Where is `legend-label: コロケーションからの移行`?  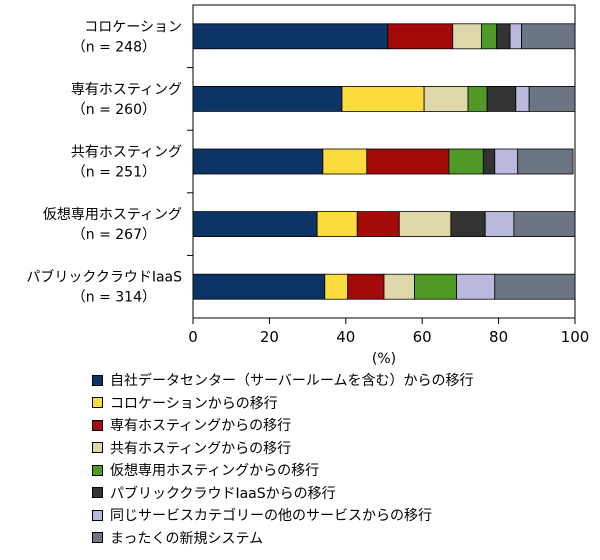
legend-label: コロケーションからの移行 is located at coordinates (194, 403).